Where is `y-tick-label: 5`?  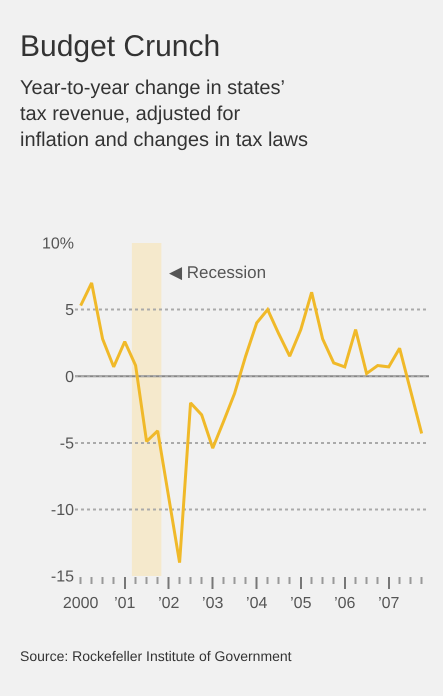
y-tick-label: 5 is located at coordinates (69, 311).